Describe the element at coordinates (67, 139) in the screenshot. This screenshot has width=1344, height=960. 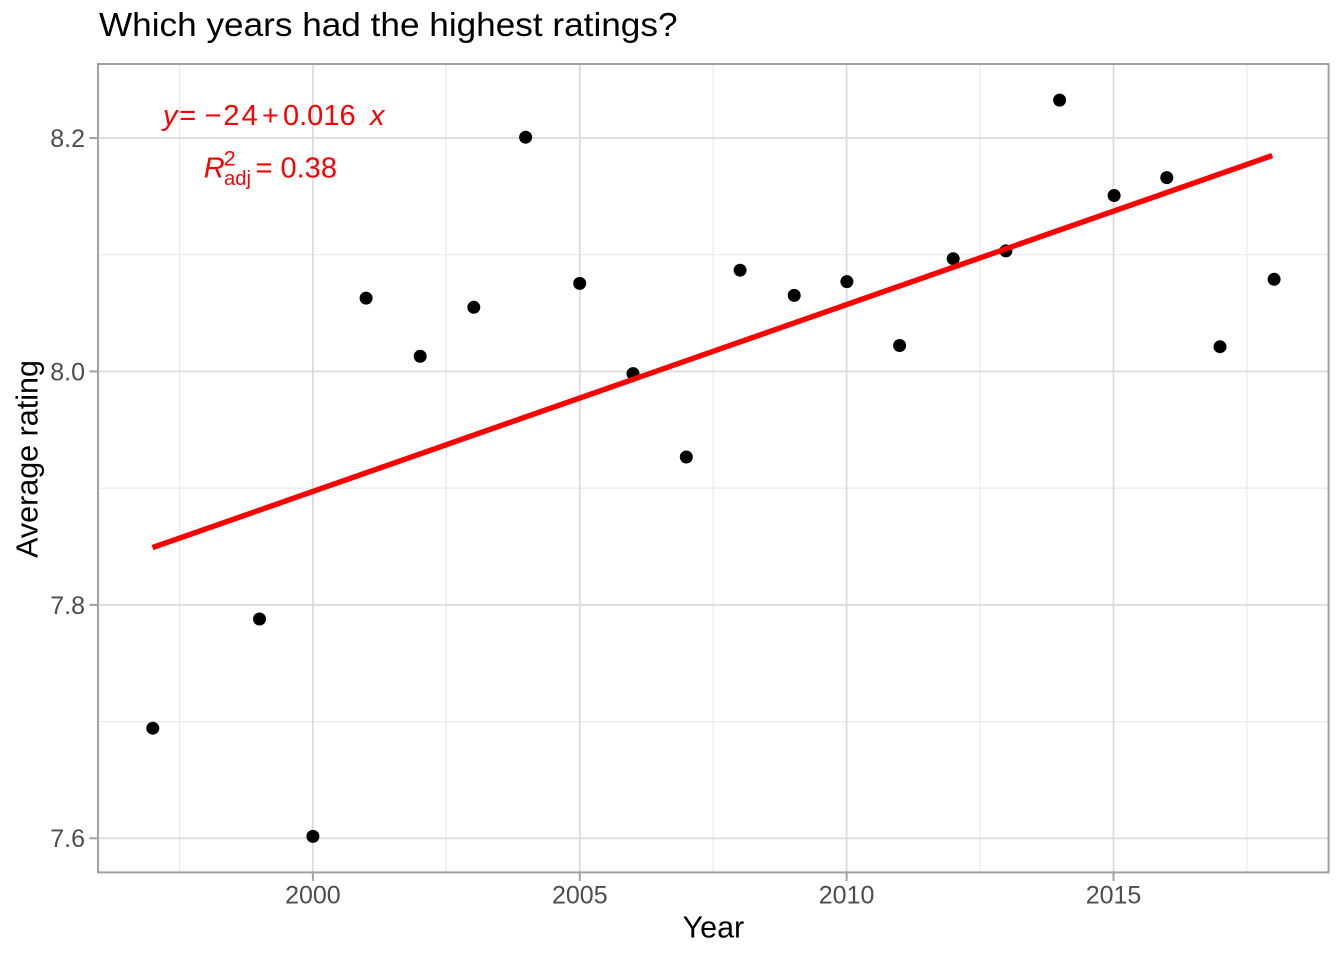
I see `svg-text: 8.2` at that location.